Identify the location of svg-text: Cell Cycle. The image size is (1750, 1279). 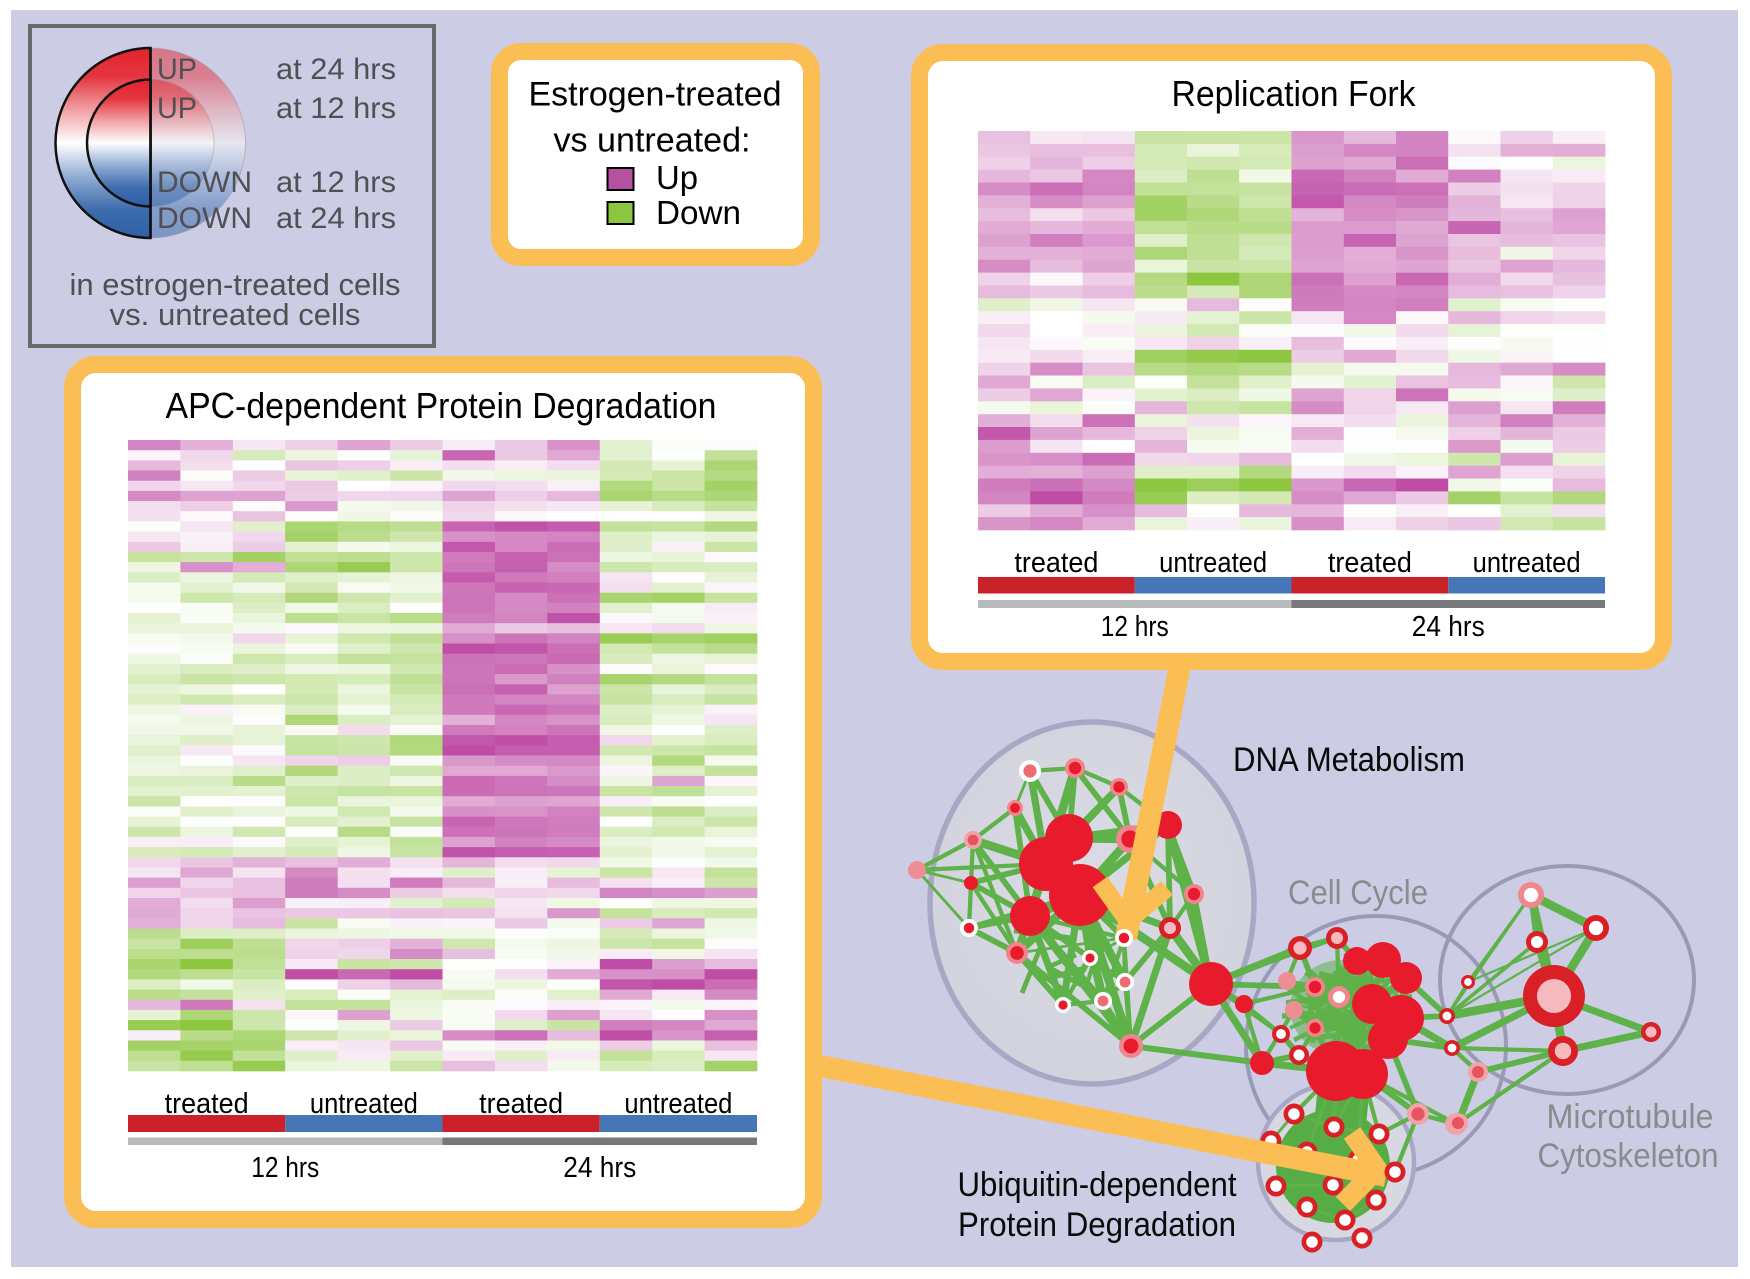
(1358, 893).